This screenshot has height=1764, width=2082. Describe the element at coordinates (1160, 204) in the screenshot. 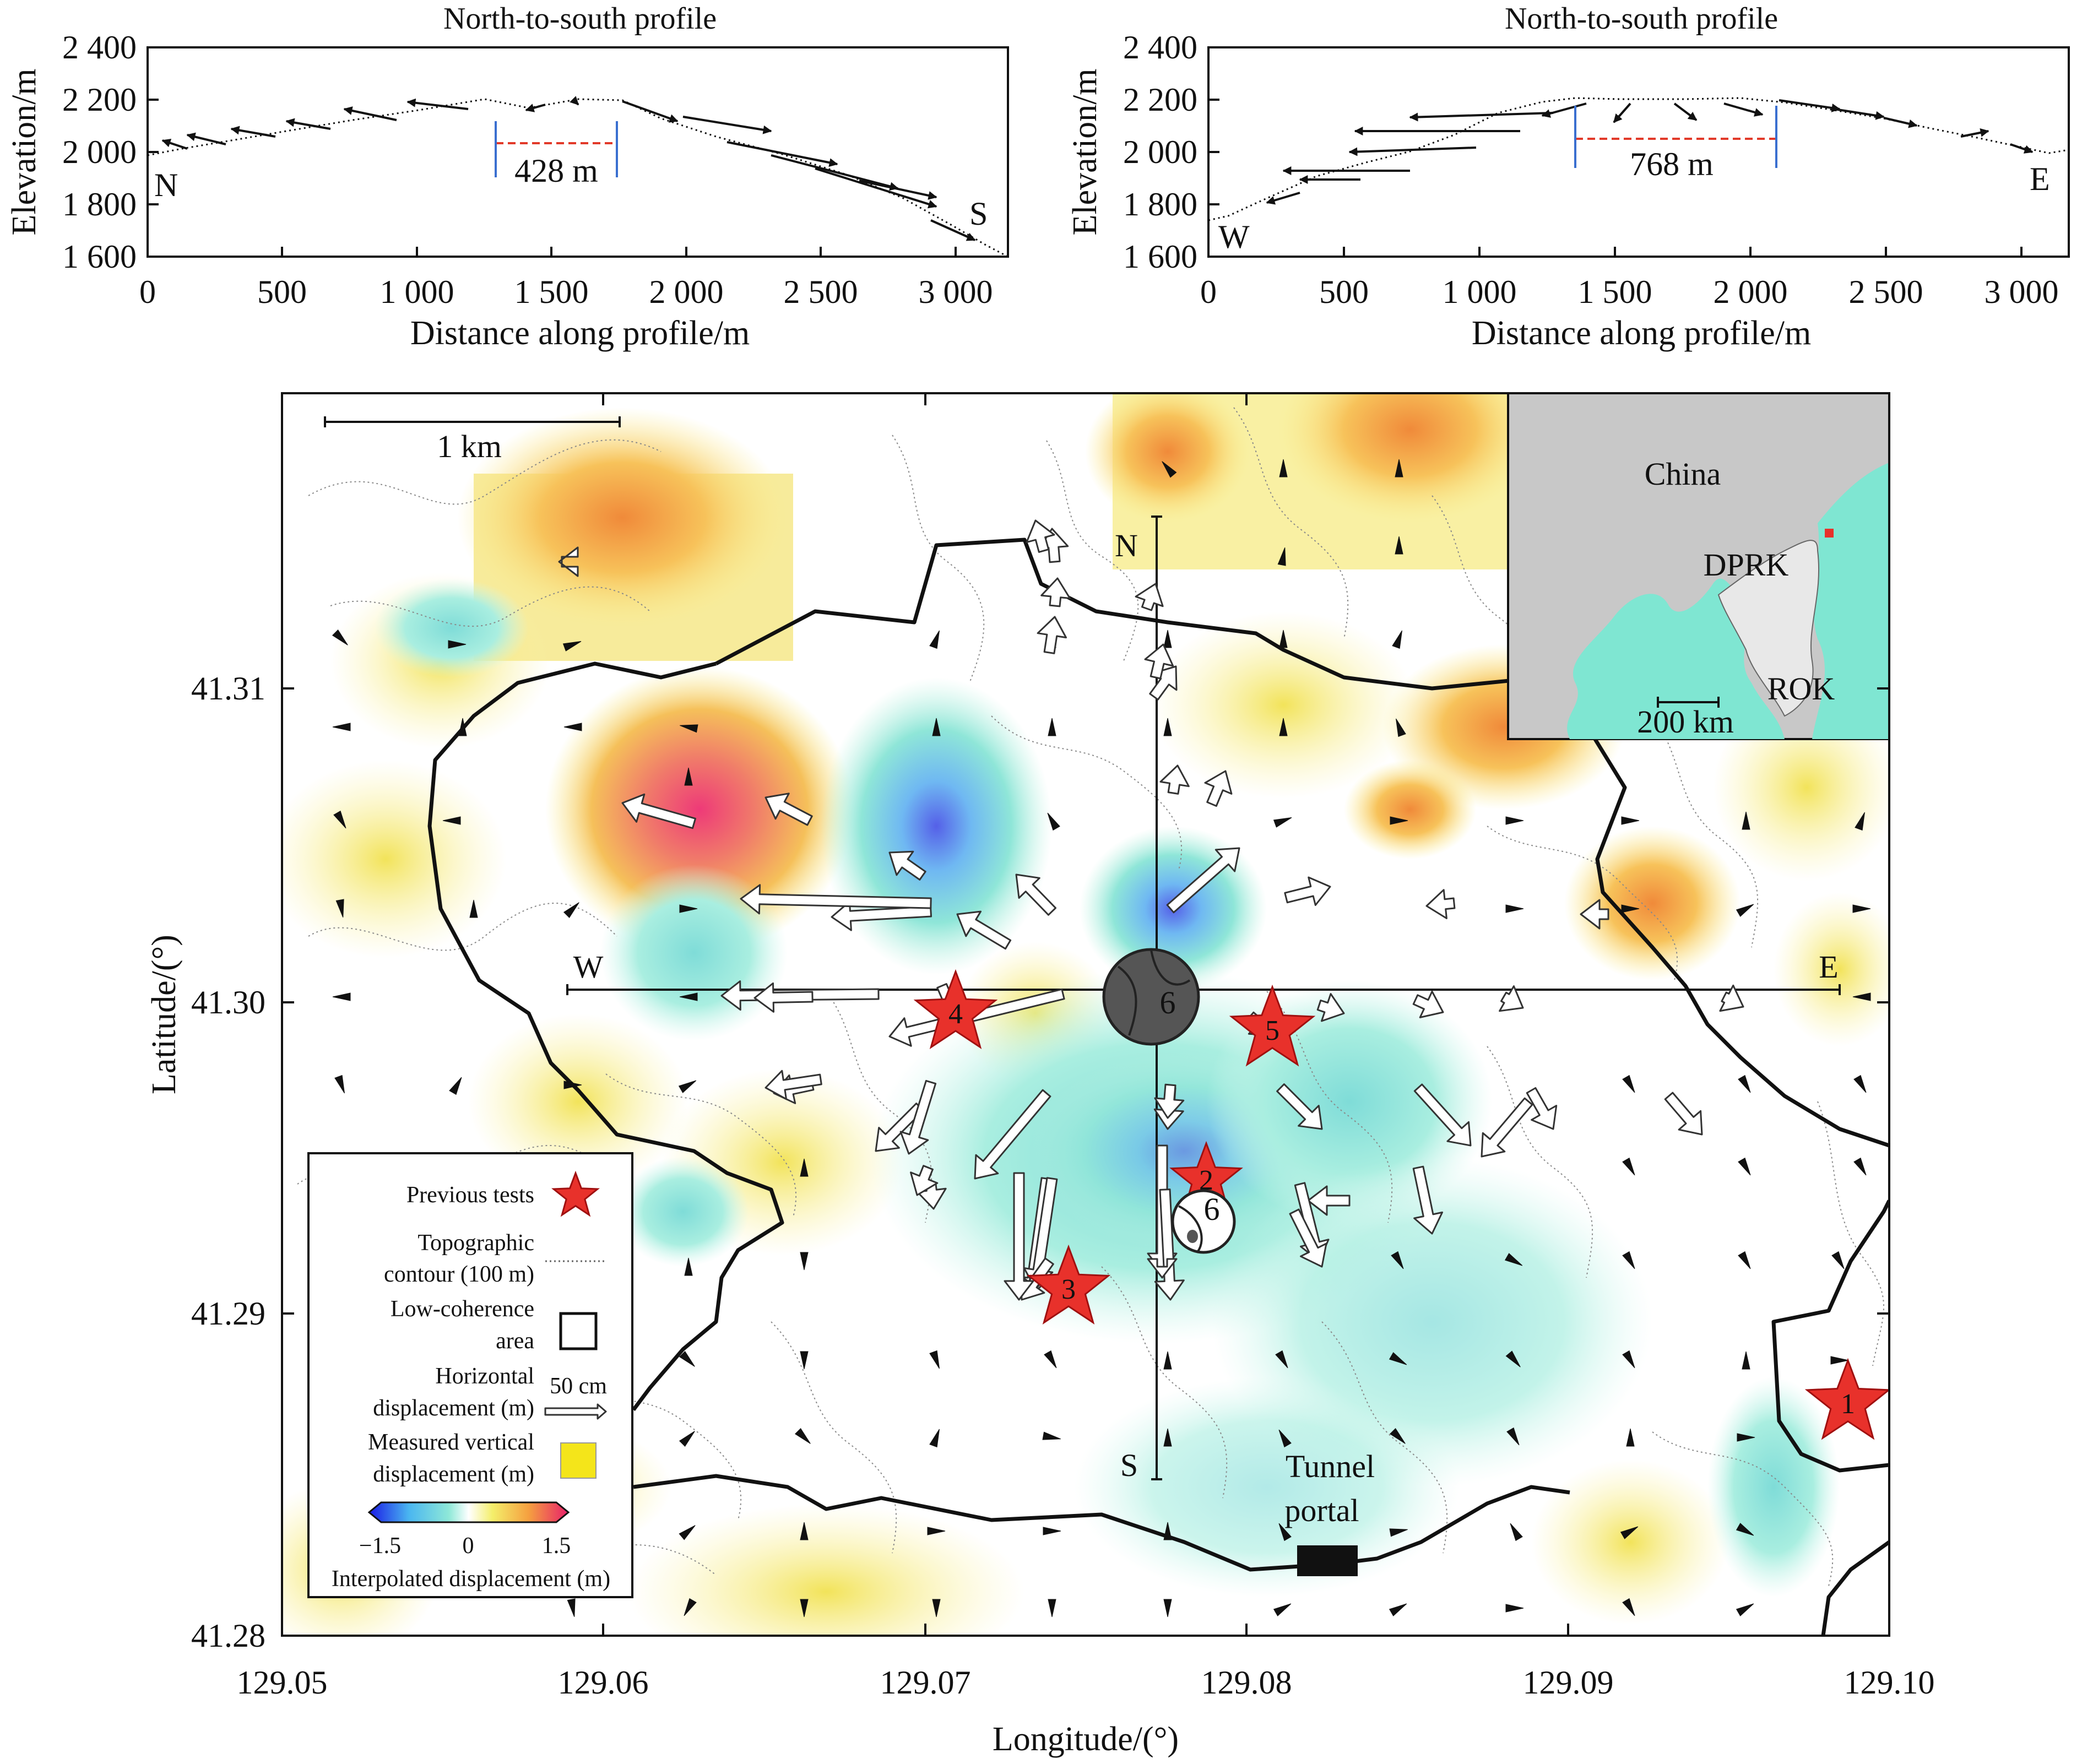

I see `y-tick-label: 1 800` at that location.